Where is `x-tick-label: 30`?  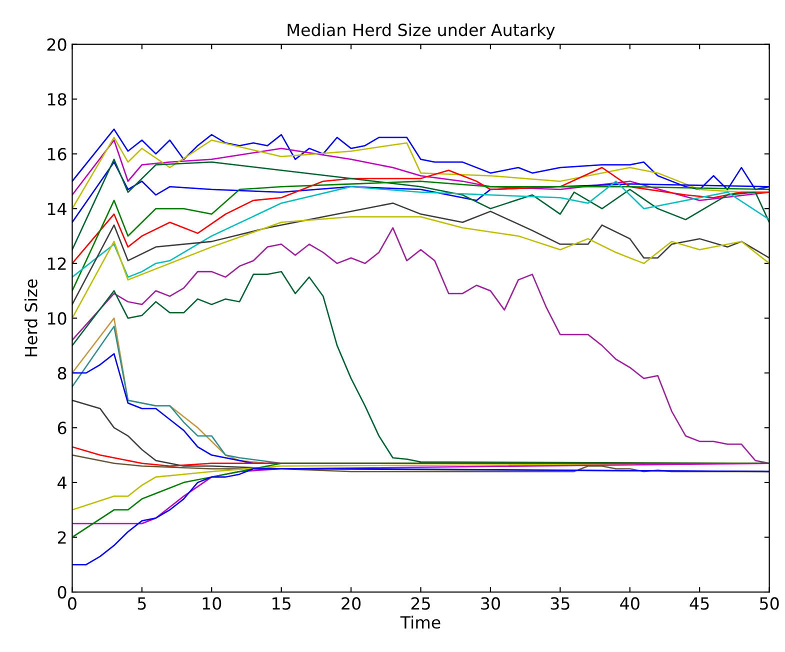
x-tick-label: 30 is located at coordinates (490, 603).